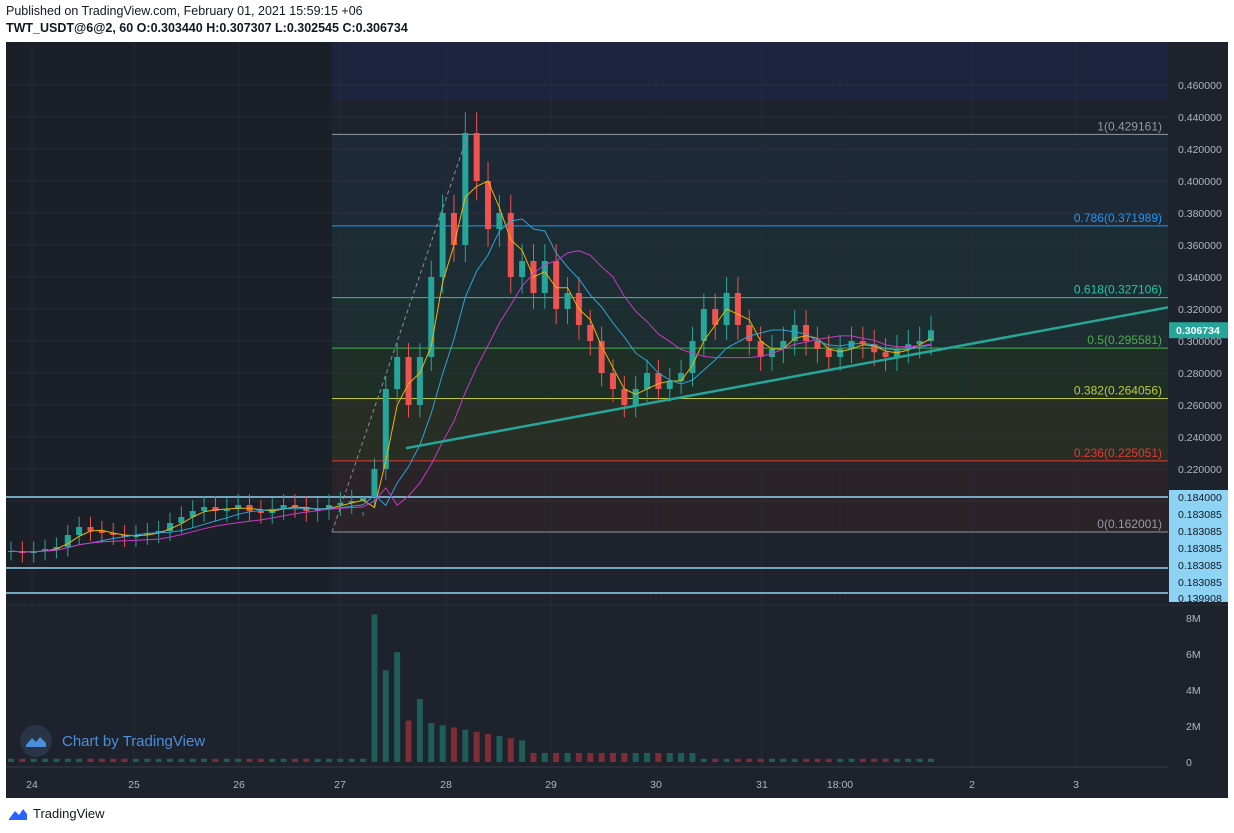  Describe the element at coordinates (656, 785) in the screenshot. I see `time-axis-label: 30` at that location.